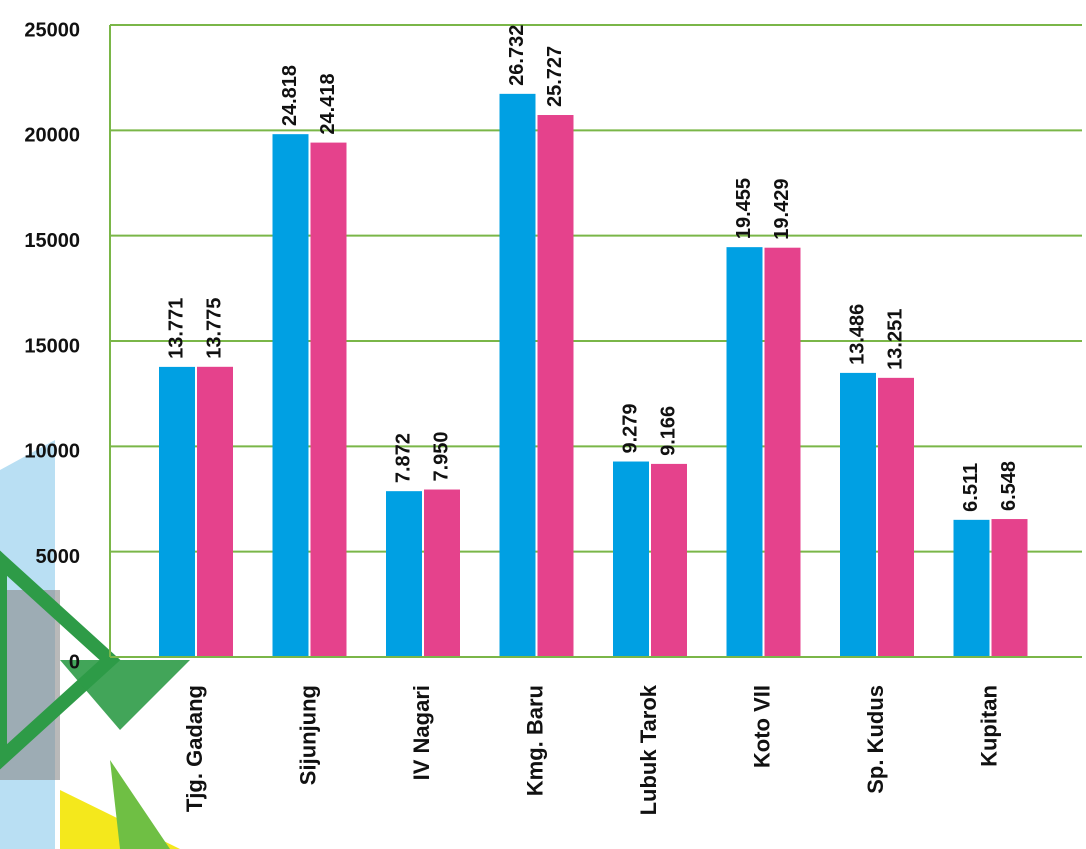  I want to click on y-tick-label: 20000, so click(52, 136).